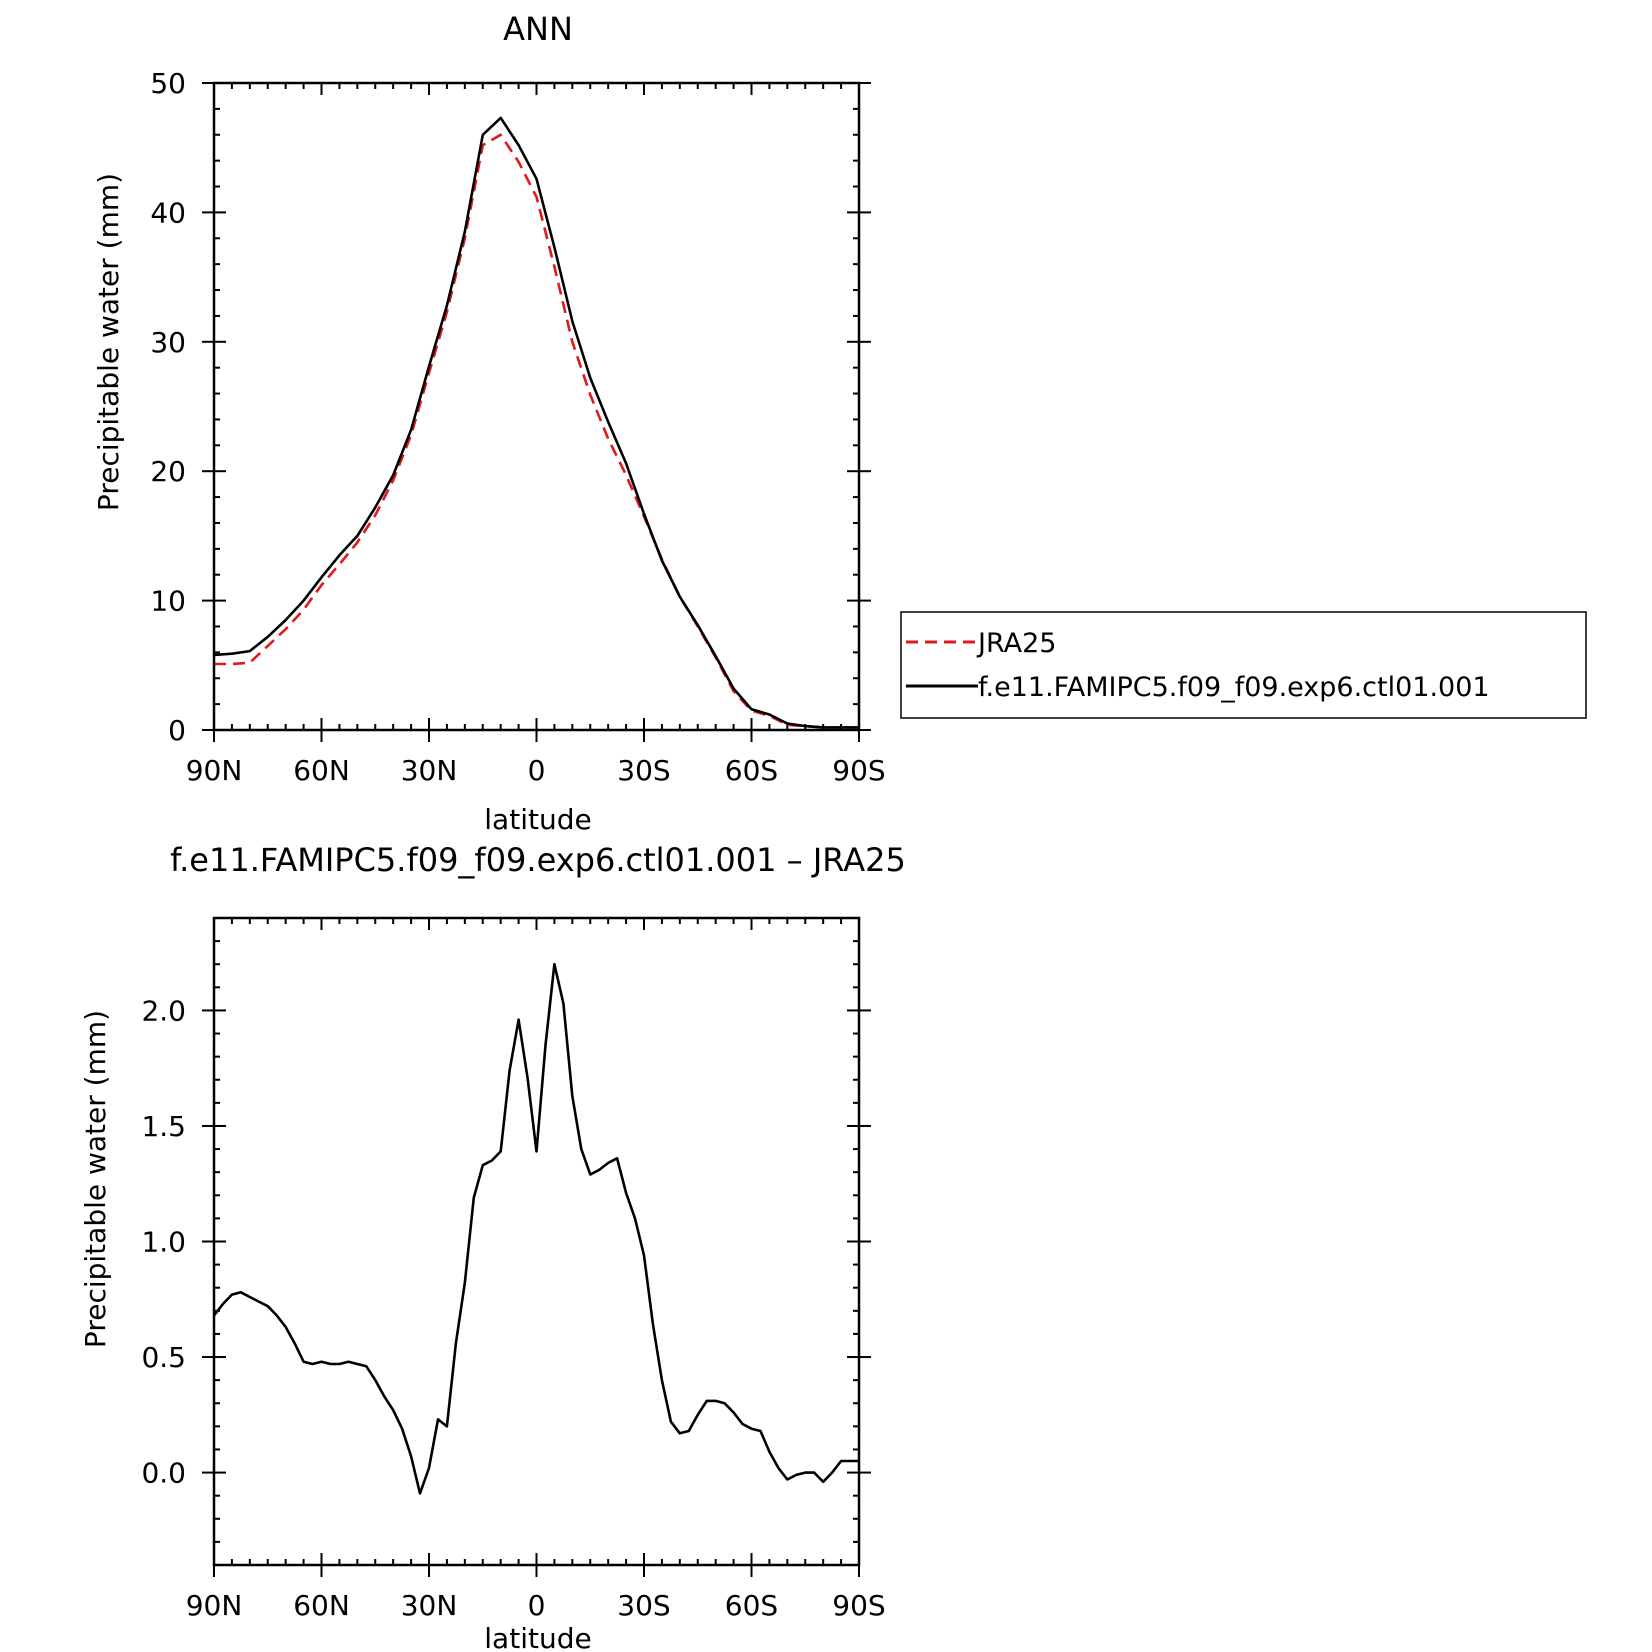 The image size is (1652, 1652). I want to click on upper-plot-title: ANN, so click(538, 29).